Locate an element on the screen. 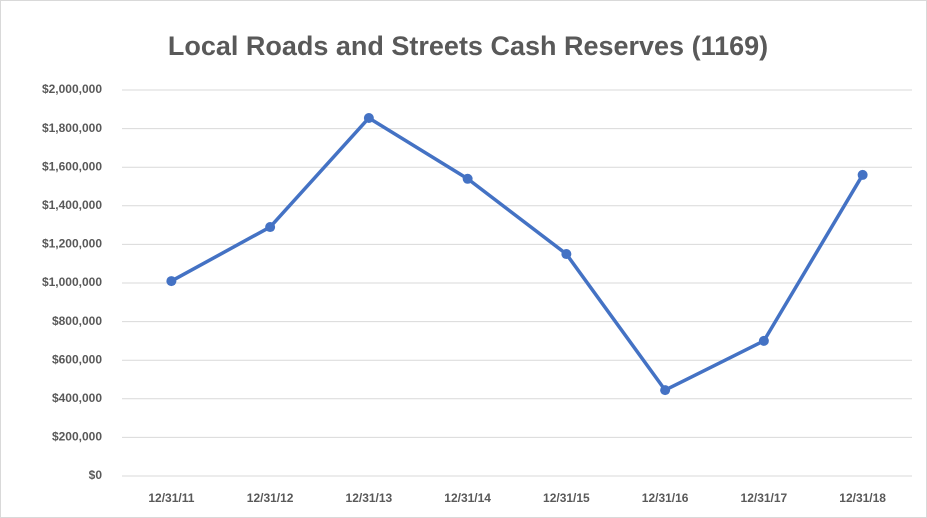 The height and width of the screenshot is (518, 927). y-tick-label: $1,200,000 is located at coordinates (72, 244).